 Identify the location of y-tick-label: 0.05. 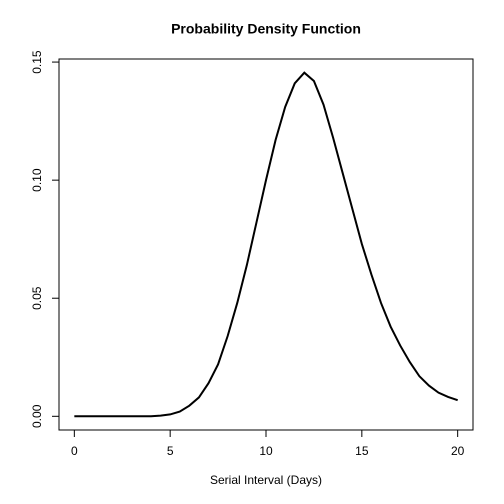
(37, 298).